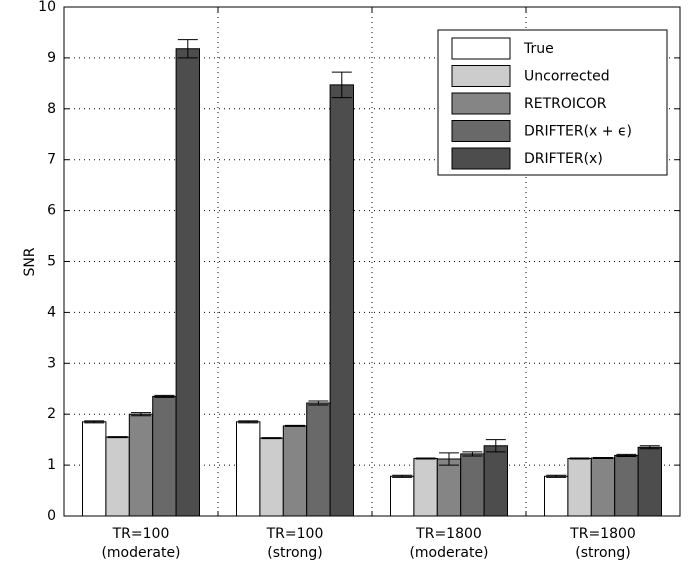  What do you see at coordinates (51, 109) in the screenshot?
I see `y-tick-label: 8` at bounding box center [51, 109].